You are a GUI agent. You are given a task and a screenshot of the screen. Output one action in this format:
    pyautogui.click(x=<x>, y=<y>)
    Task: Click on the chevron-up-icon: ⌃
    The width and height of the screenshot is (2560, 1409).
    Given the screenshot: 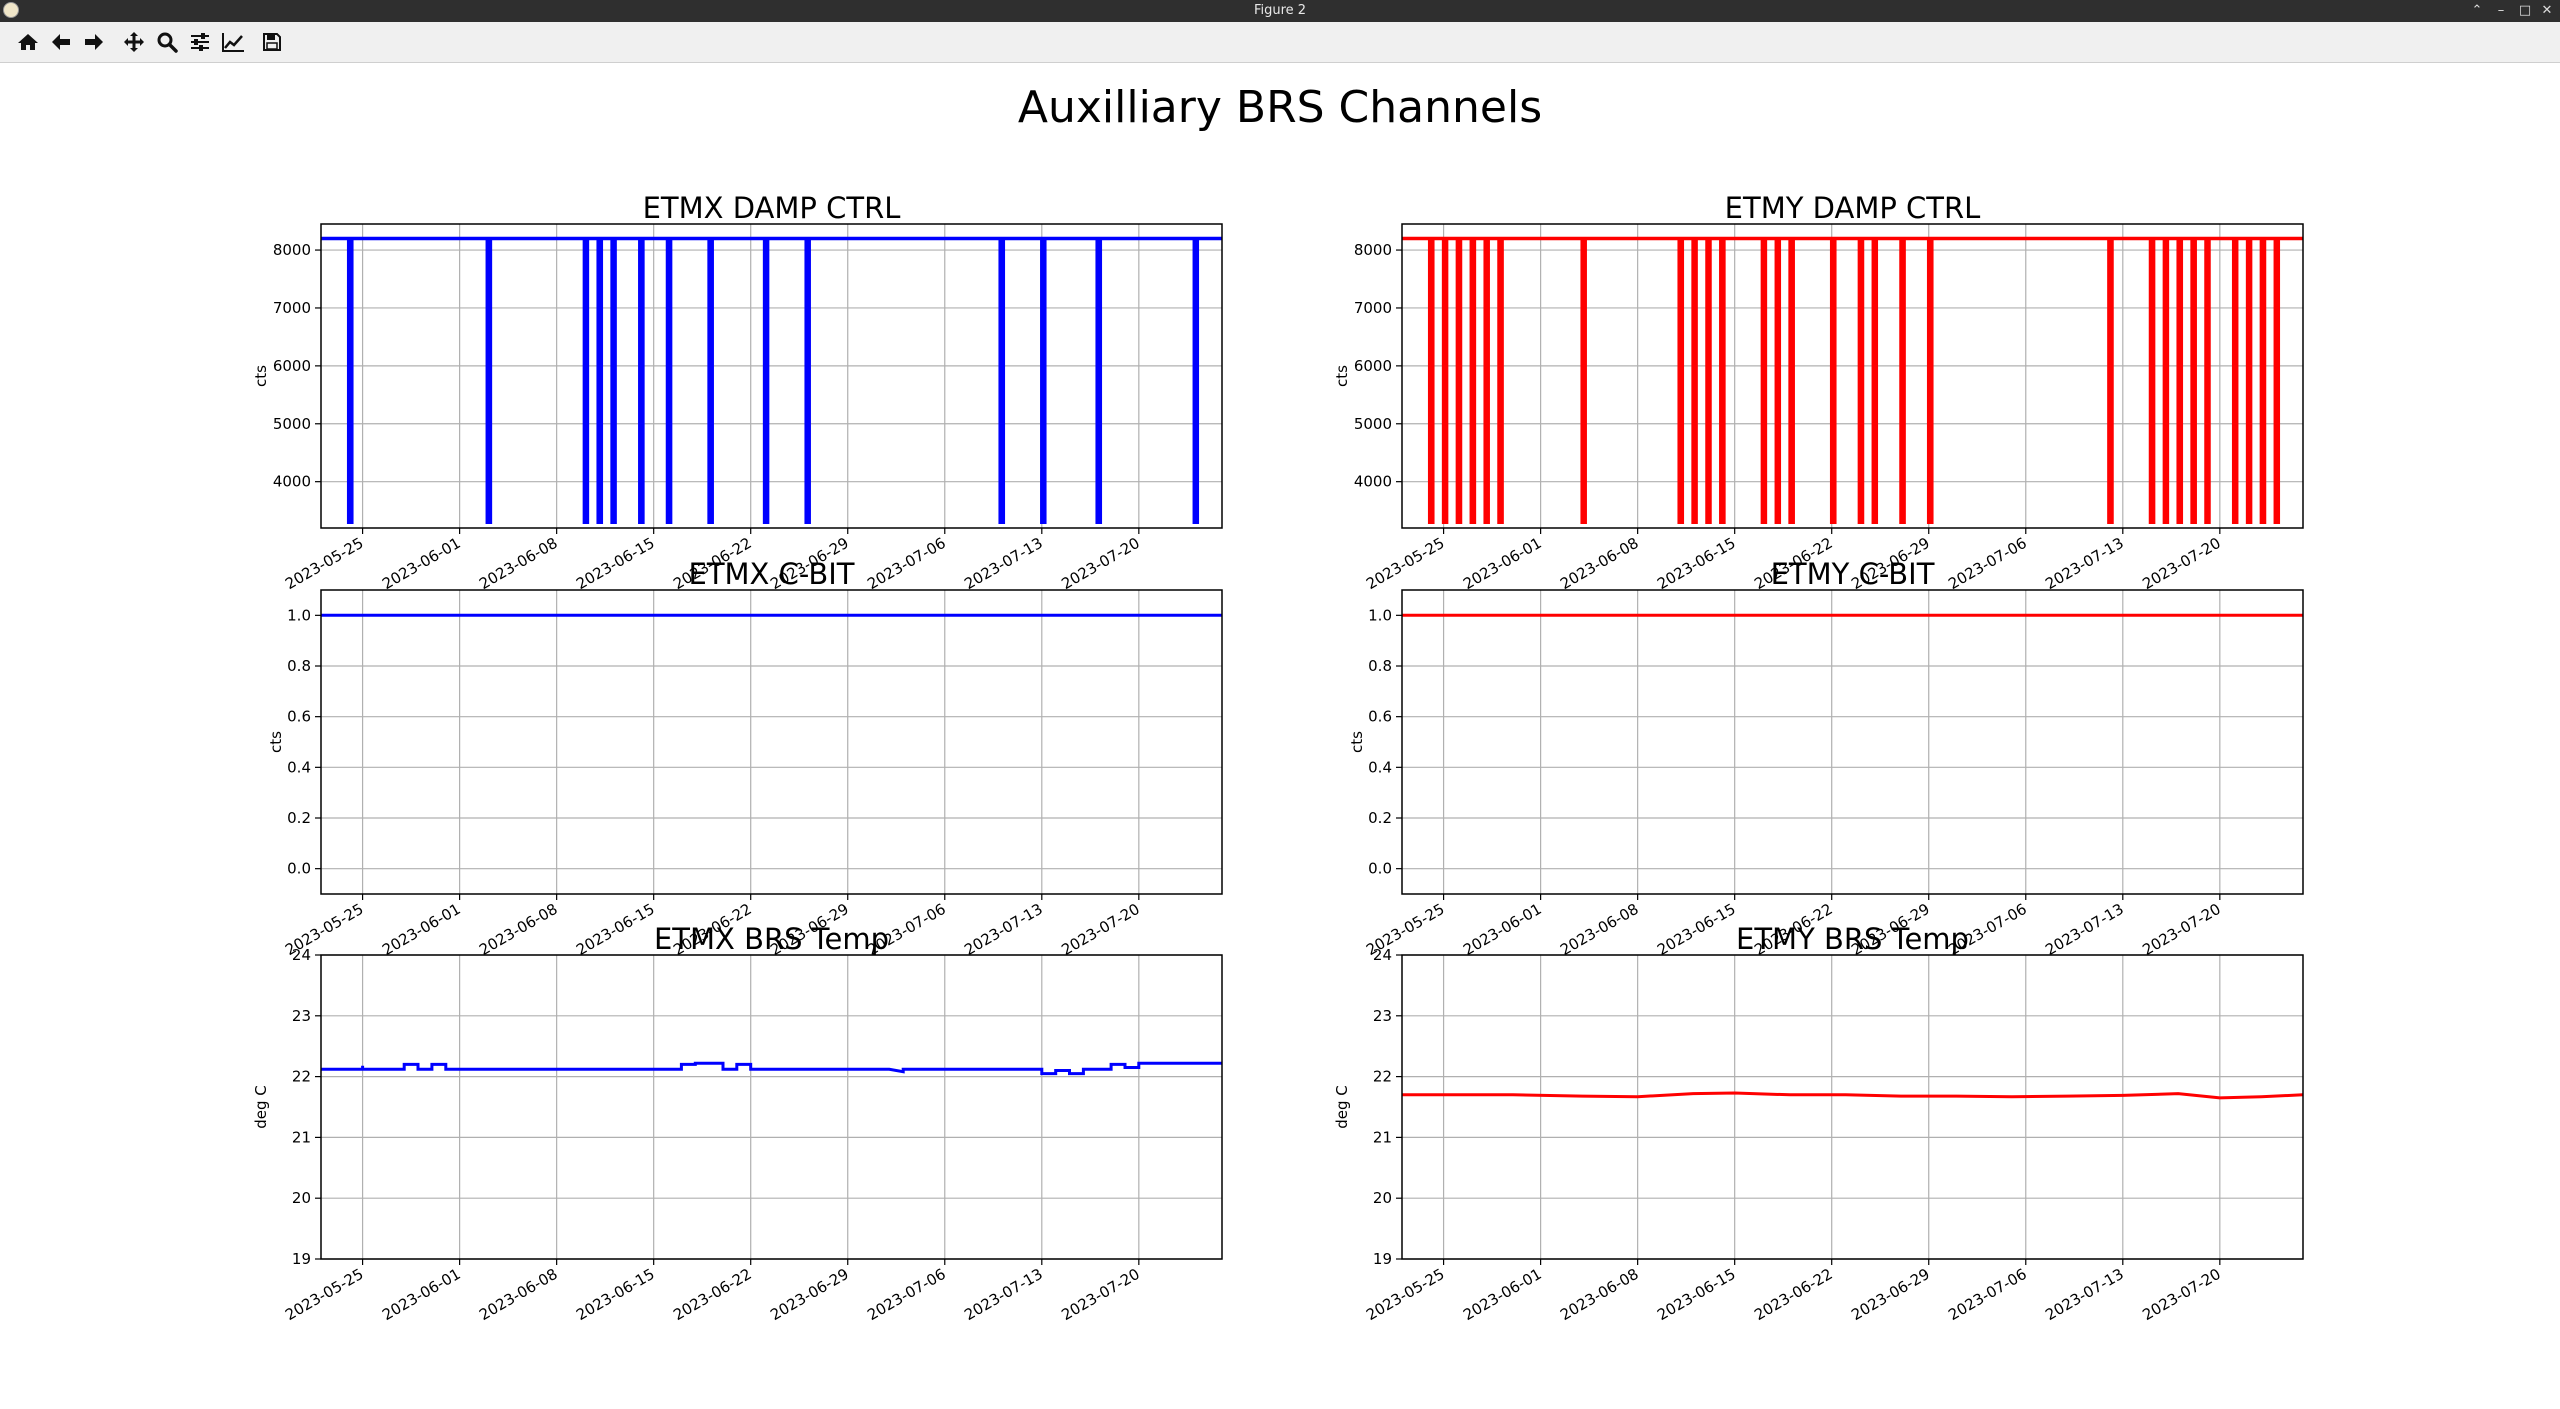 What is the action you would take?
    pyautogui.click(x=2477, y=10)
    